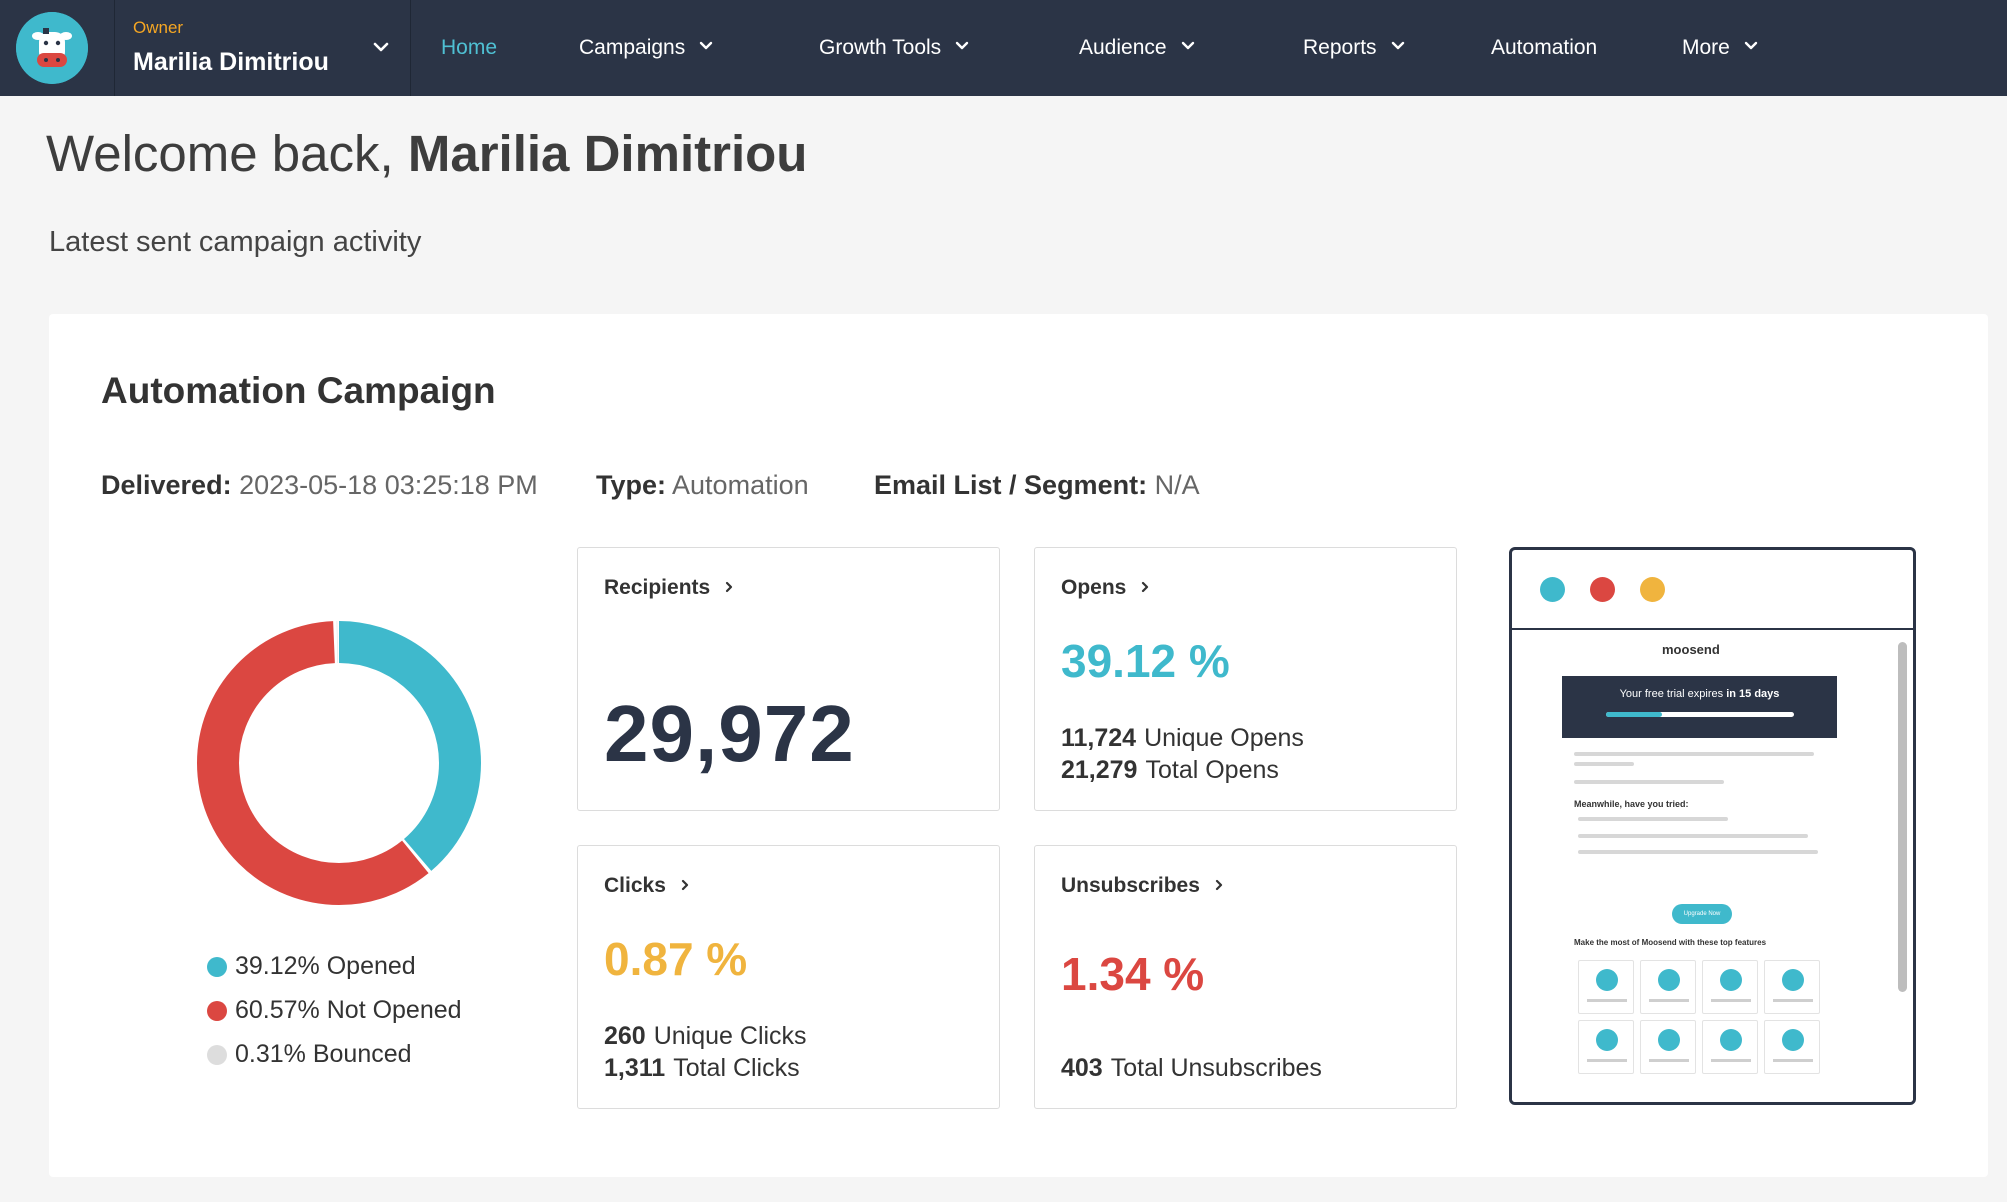 This screenshot has height=1202, width=2007. I want to click on unsubscribes-title-link: Unsubscribes, so click(1143, 886).